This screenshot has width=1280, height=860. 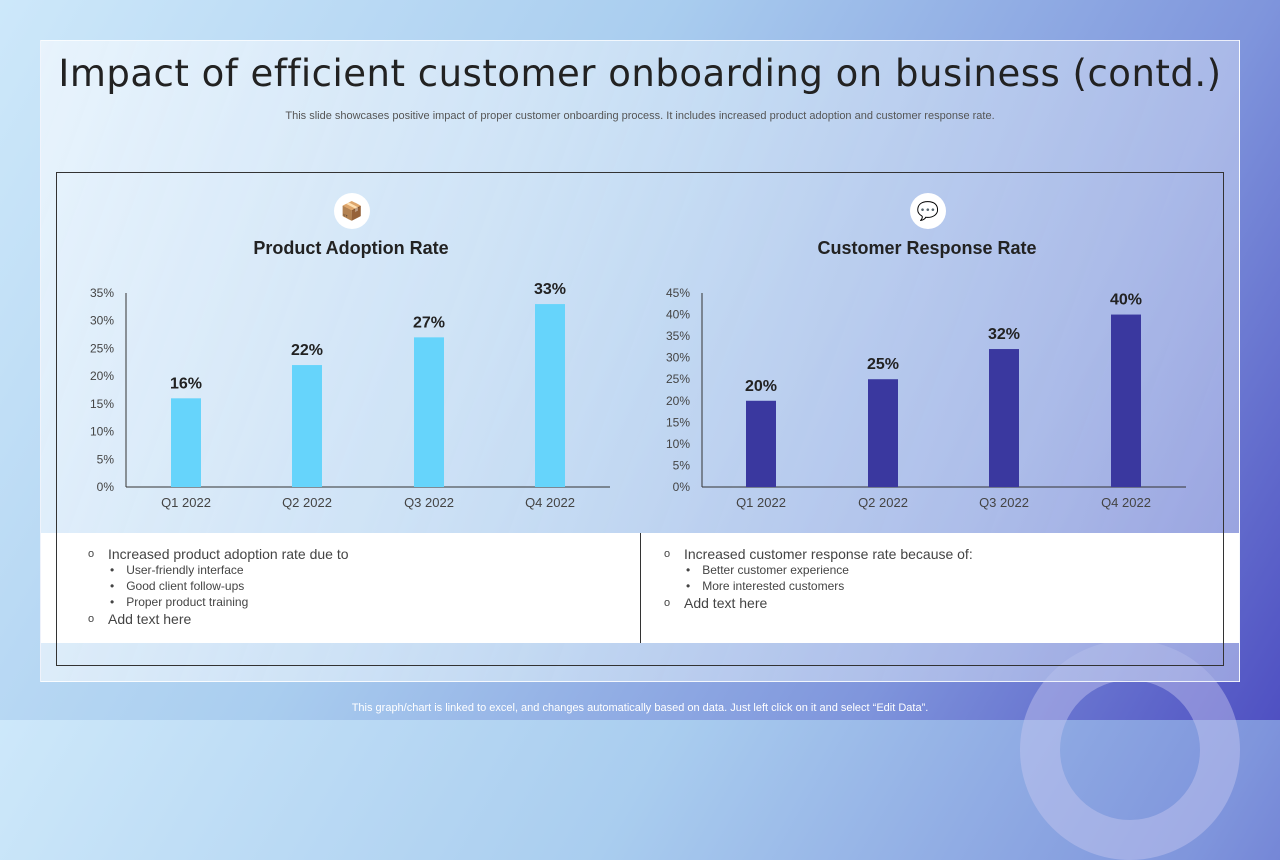 What do you see at coordinates (187, 602) in the screenshot?
I see `note-subtext: Proper product training` at bounding box center [187, 602].